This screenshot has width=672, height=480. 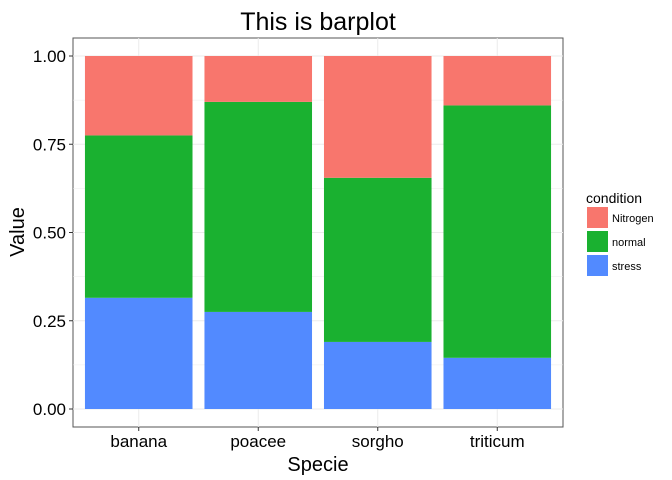 I want to click on bar-stress-poacee, so click(x=258, y=360).